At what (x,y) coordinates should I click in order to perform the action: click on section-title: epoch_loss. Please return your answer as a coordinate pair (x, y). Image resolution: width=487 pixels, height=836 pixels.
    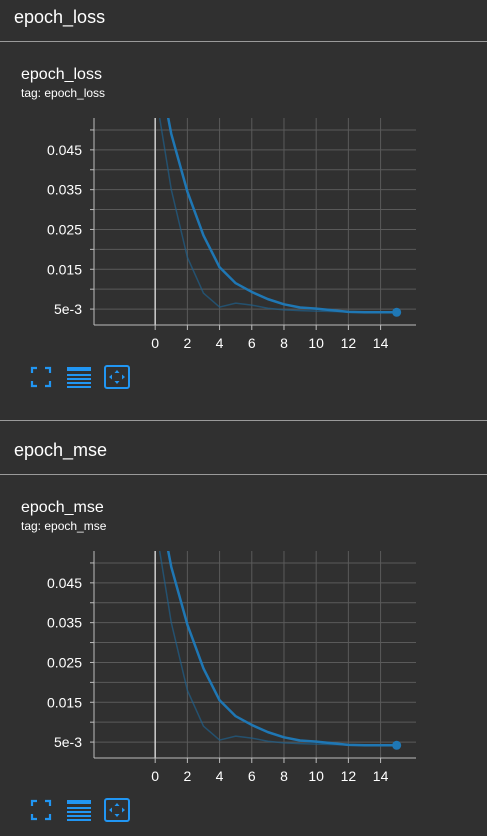
    Looking at the image, I should click on (60, 17).